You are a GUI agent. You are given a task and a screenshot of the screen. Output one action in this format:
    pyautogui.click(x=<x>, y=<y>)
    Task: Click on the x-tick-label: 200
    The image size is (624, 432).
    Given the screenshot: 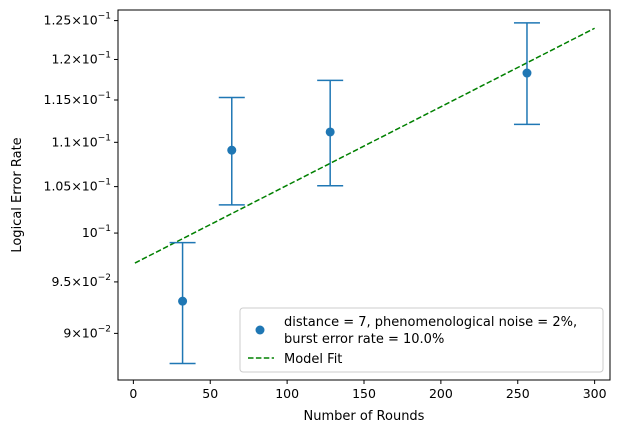 What is the action you would take?
    pyautogui.click(x=441, y=393)
    